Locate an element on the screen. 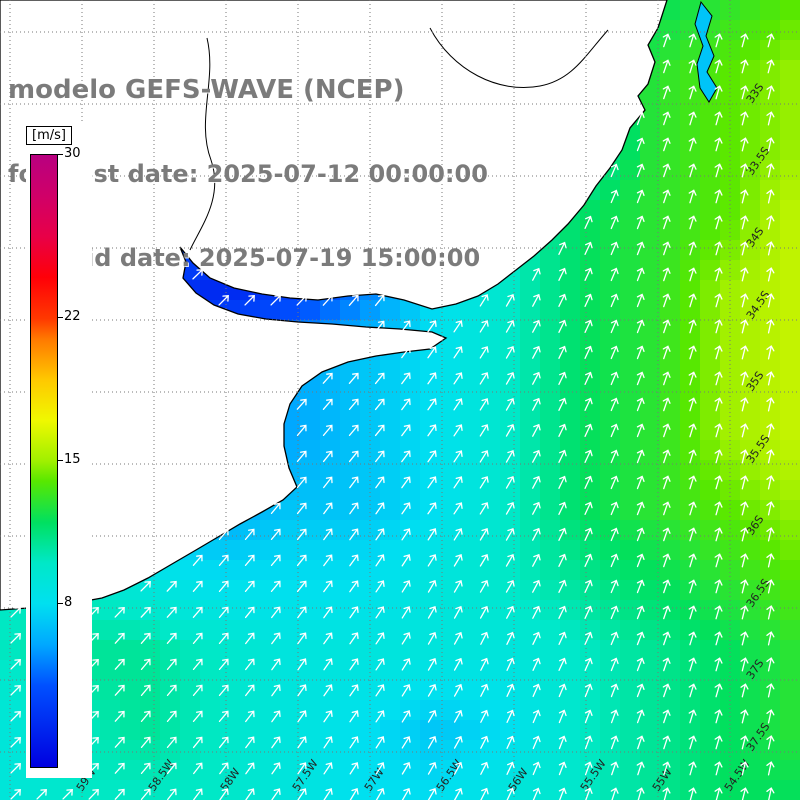  colorbar-gradient is located at coordinates (44, 461).